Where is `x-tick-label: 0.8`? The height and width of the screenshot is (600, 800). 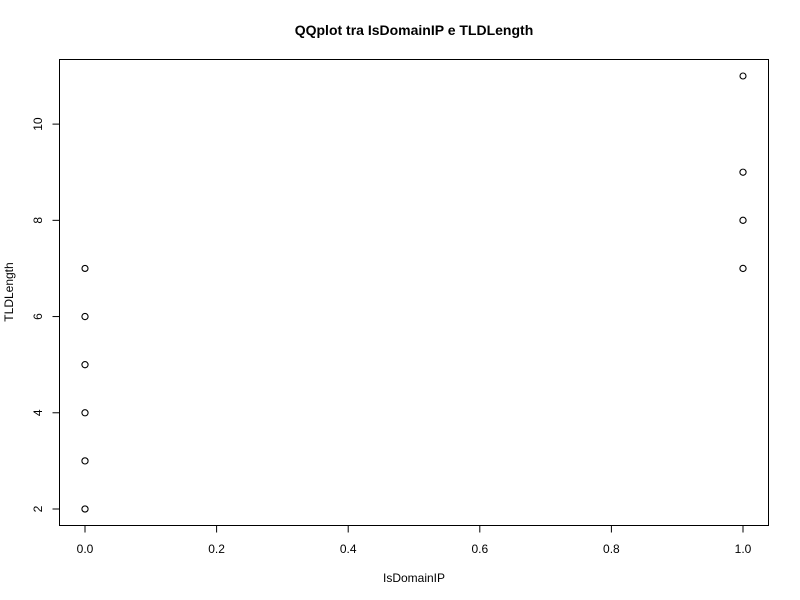 x-tick-label: 0.8 is located at coordinates (611, 549).